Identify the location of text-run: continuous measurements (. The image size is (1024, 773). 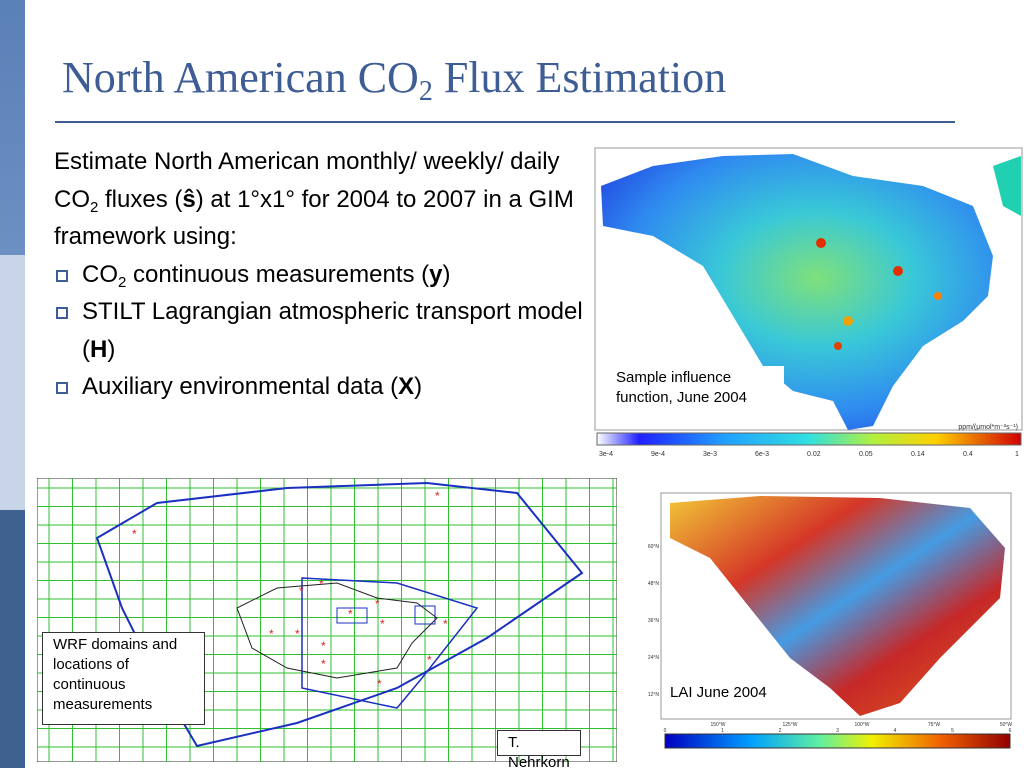
(278, 274).